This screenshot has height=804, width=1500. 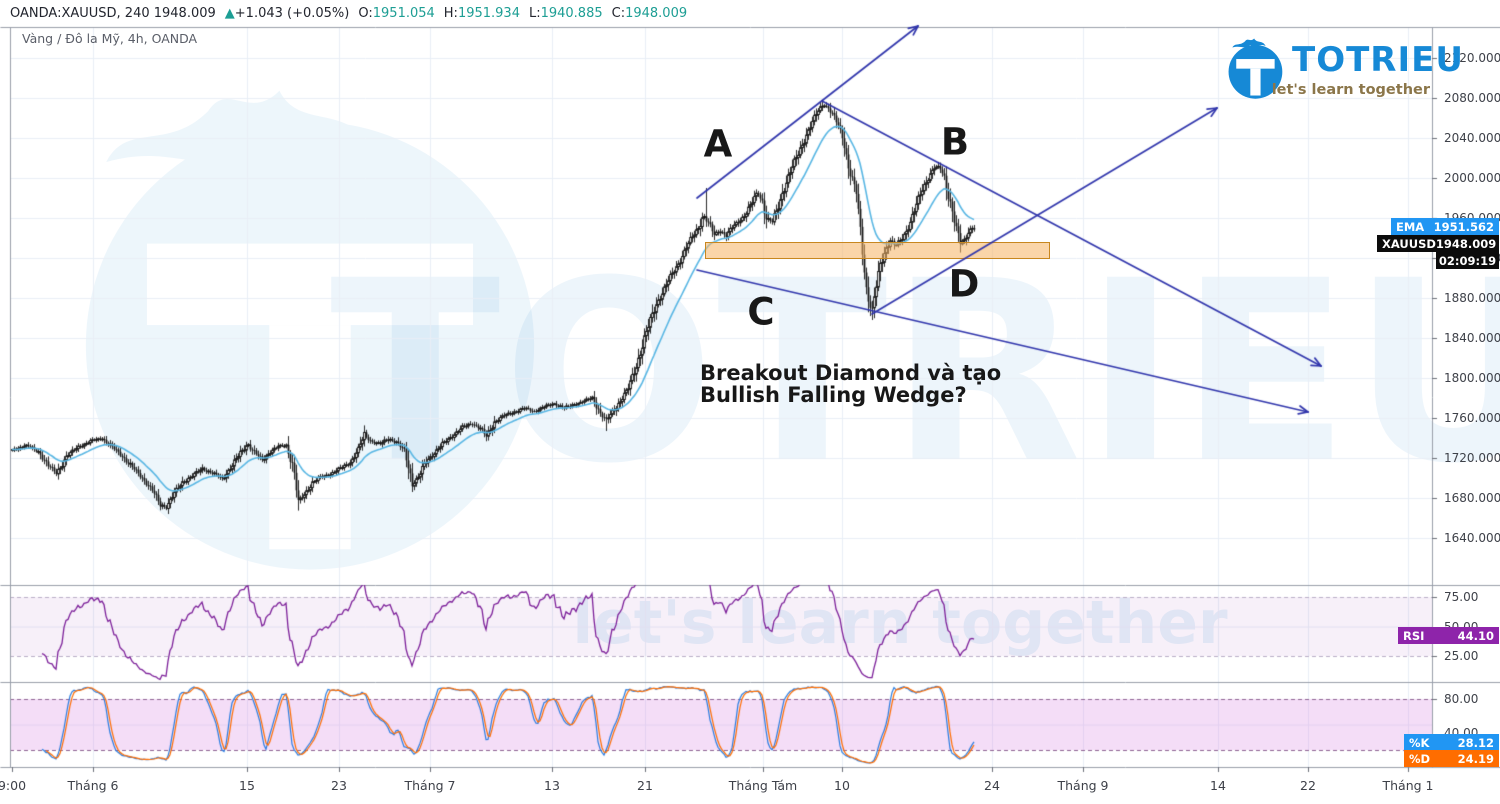 What do you see at coordinates (1472, 378) in the screenshot?
I see `price-tick-label: 1800.000` at bounding box center [1472, 378].